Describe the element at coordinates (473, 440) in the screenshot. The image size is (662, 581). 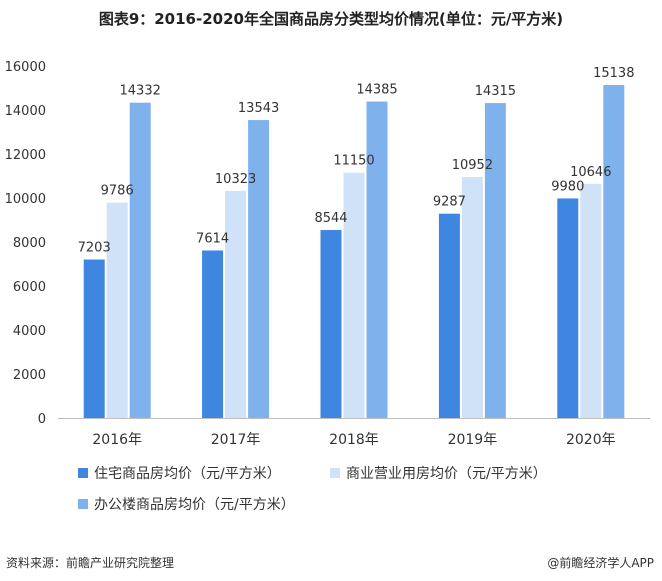
I see `x-tick-label: 2019年` at that location.